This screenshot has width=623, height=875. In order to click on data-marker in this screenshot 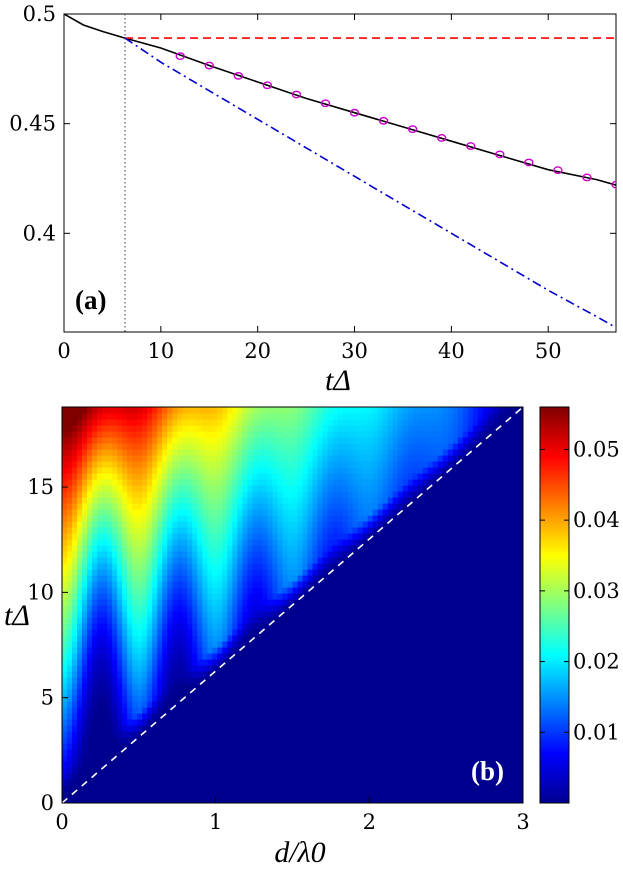, I will do `click(587, 177)`.